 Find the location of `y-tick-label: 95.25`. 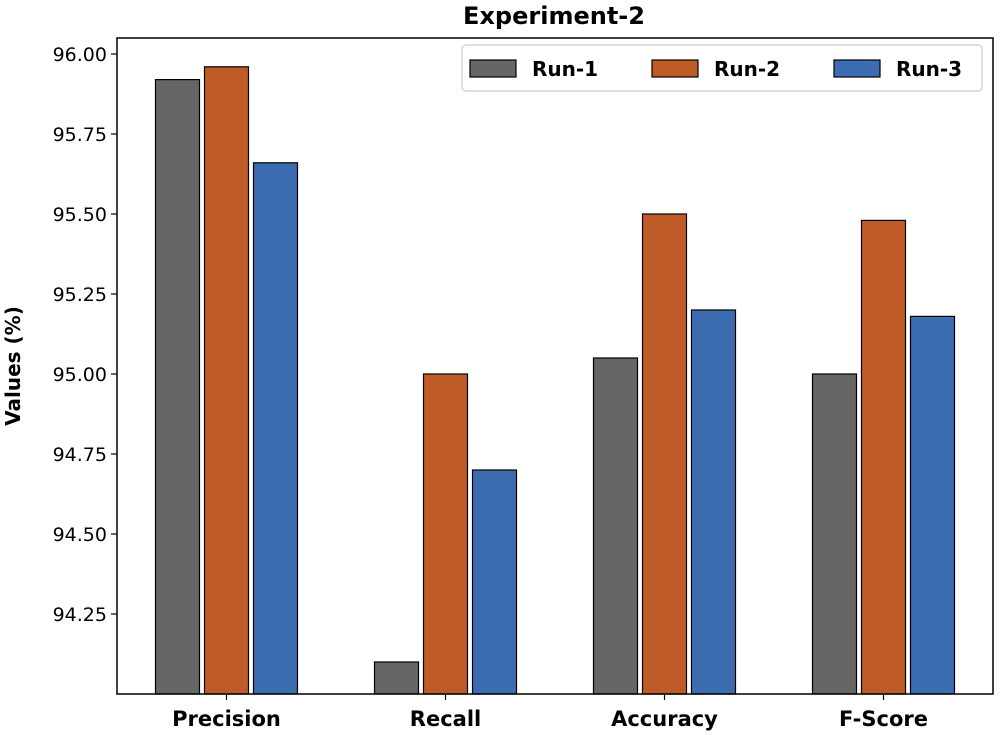

y-tick-label: 95.25 is located at coordinates (80, 295).